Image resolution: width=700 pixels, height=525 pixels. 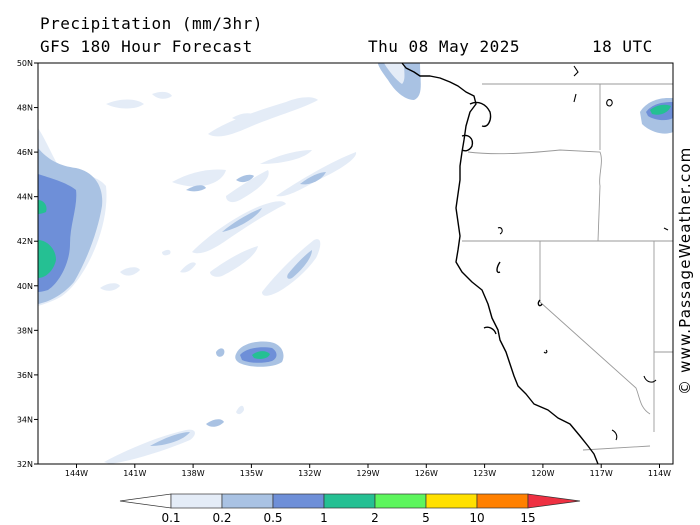 I want to click on legend-label: 1, so click(x=324, y=518).